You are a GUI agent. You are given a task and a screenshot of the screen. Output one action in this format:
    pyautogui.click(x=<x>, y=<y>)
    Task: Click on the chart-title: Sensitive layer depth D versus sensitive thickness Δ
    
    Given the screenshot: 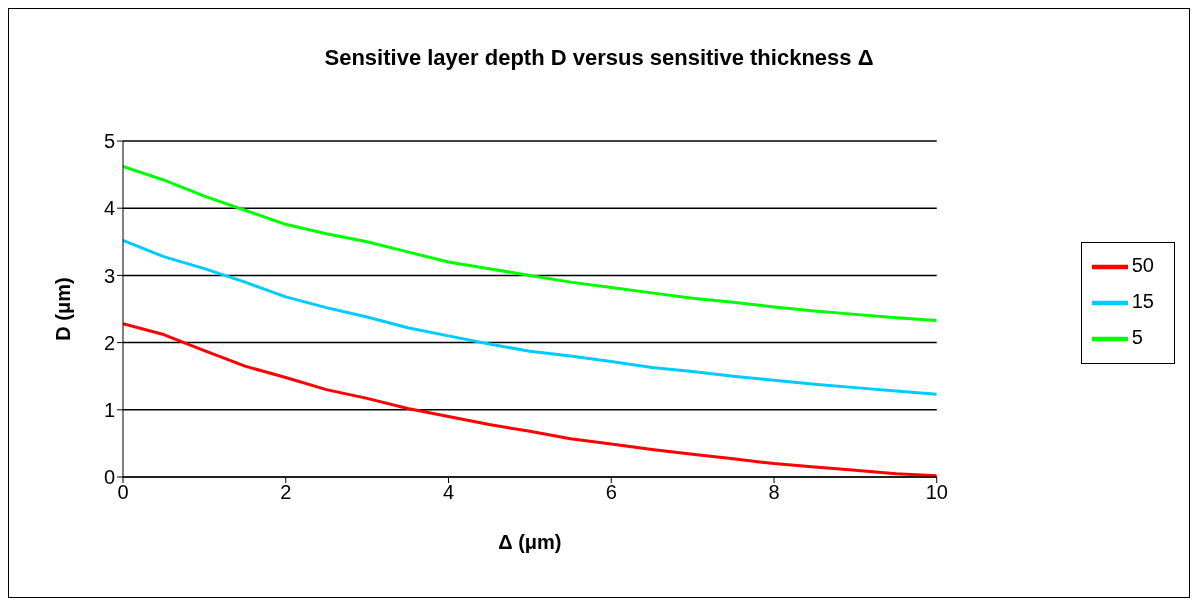 What is the action you would take?
    pyautogui.click(x=599, y=58)
    